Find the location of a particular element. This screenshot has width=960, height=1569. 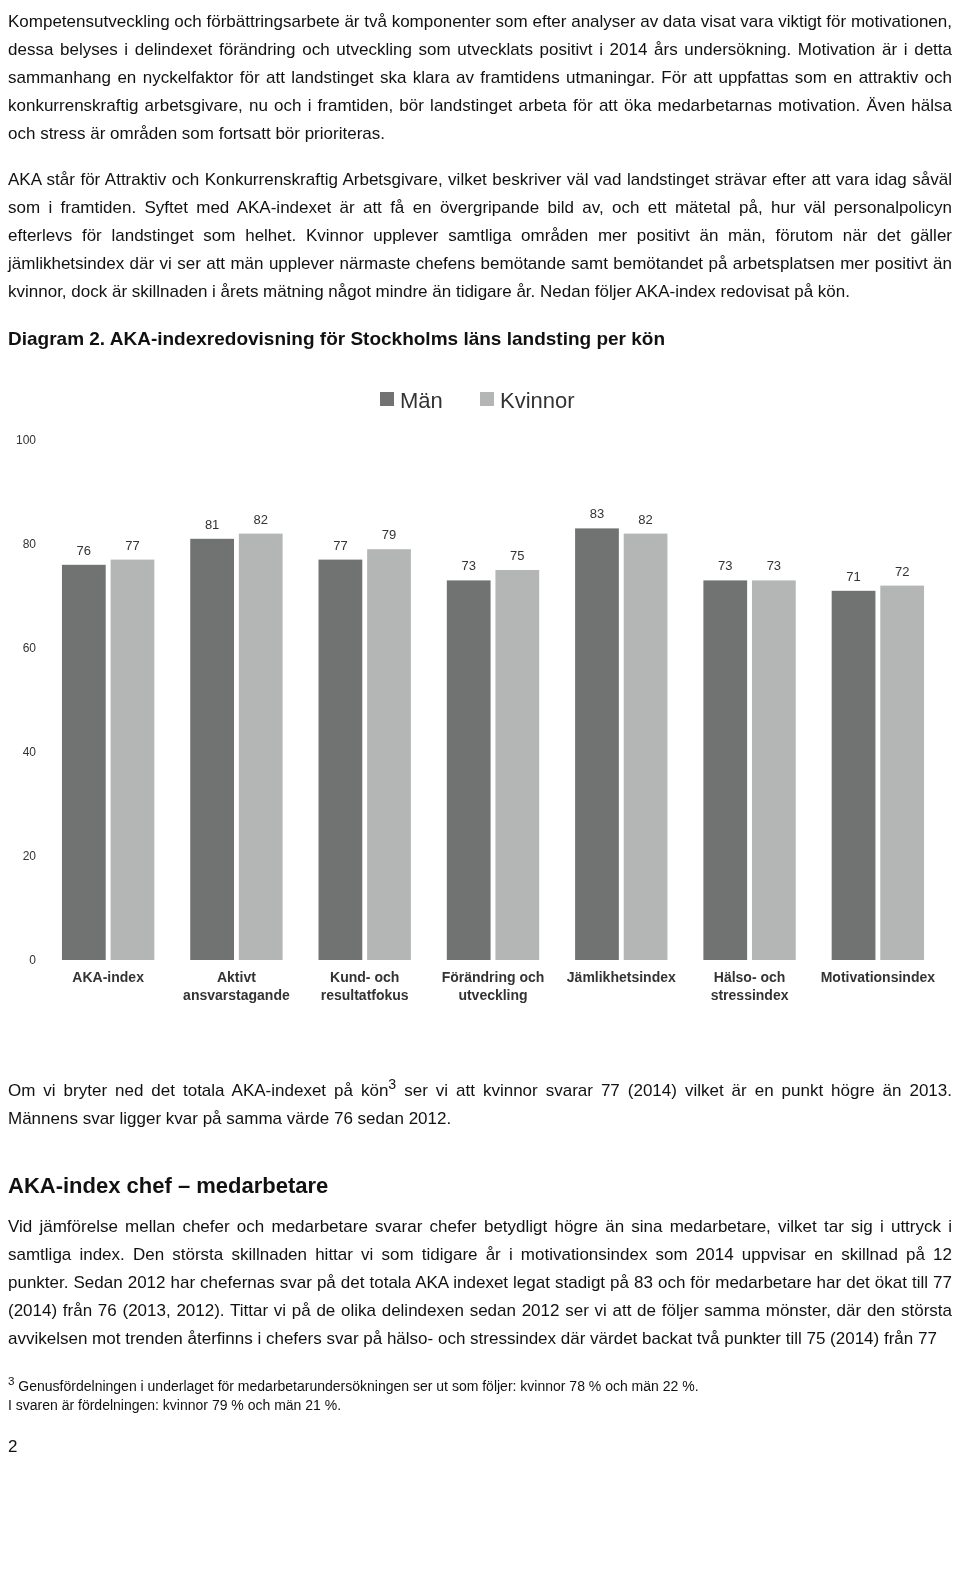

data-label: 81 is located at coordinates (212, 524).